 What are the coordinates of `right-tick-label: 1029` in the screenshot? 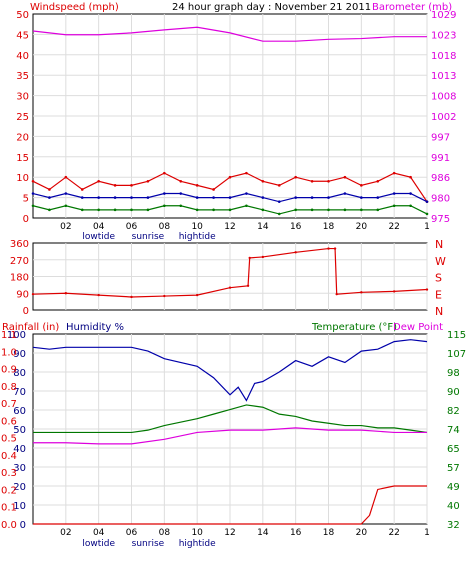 It's located at (443, 15).